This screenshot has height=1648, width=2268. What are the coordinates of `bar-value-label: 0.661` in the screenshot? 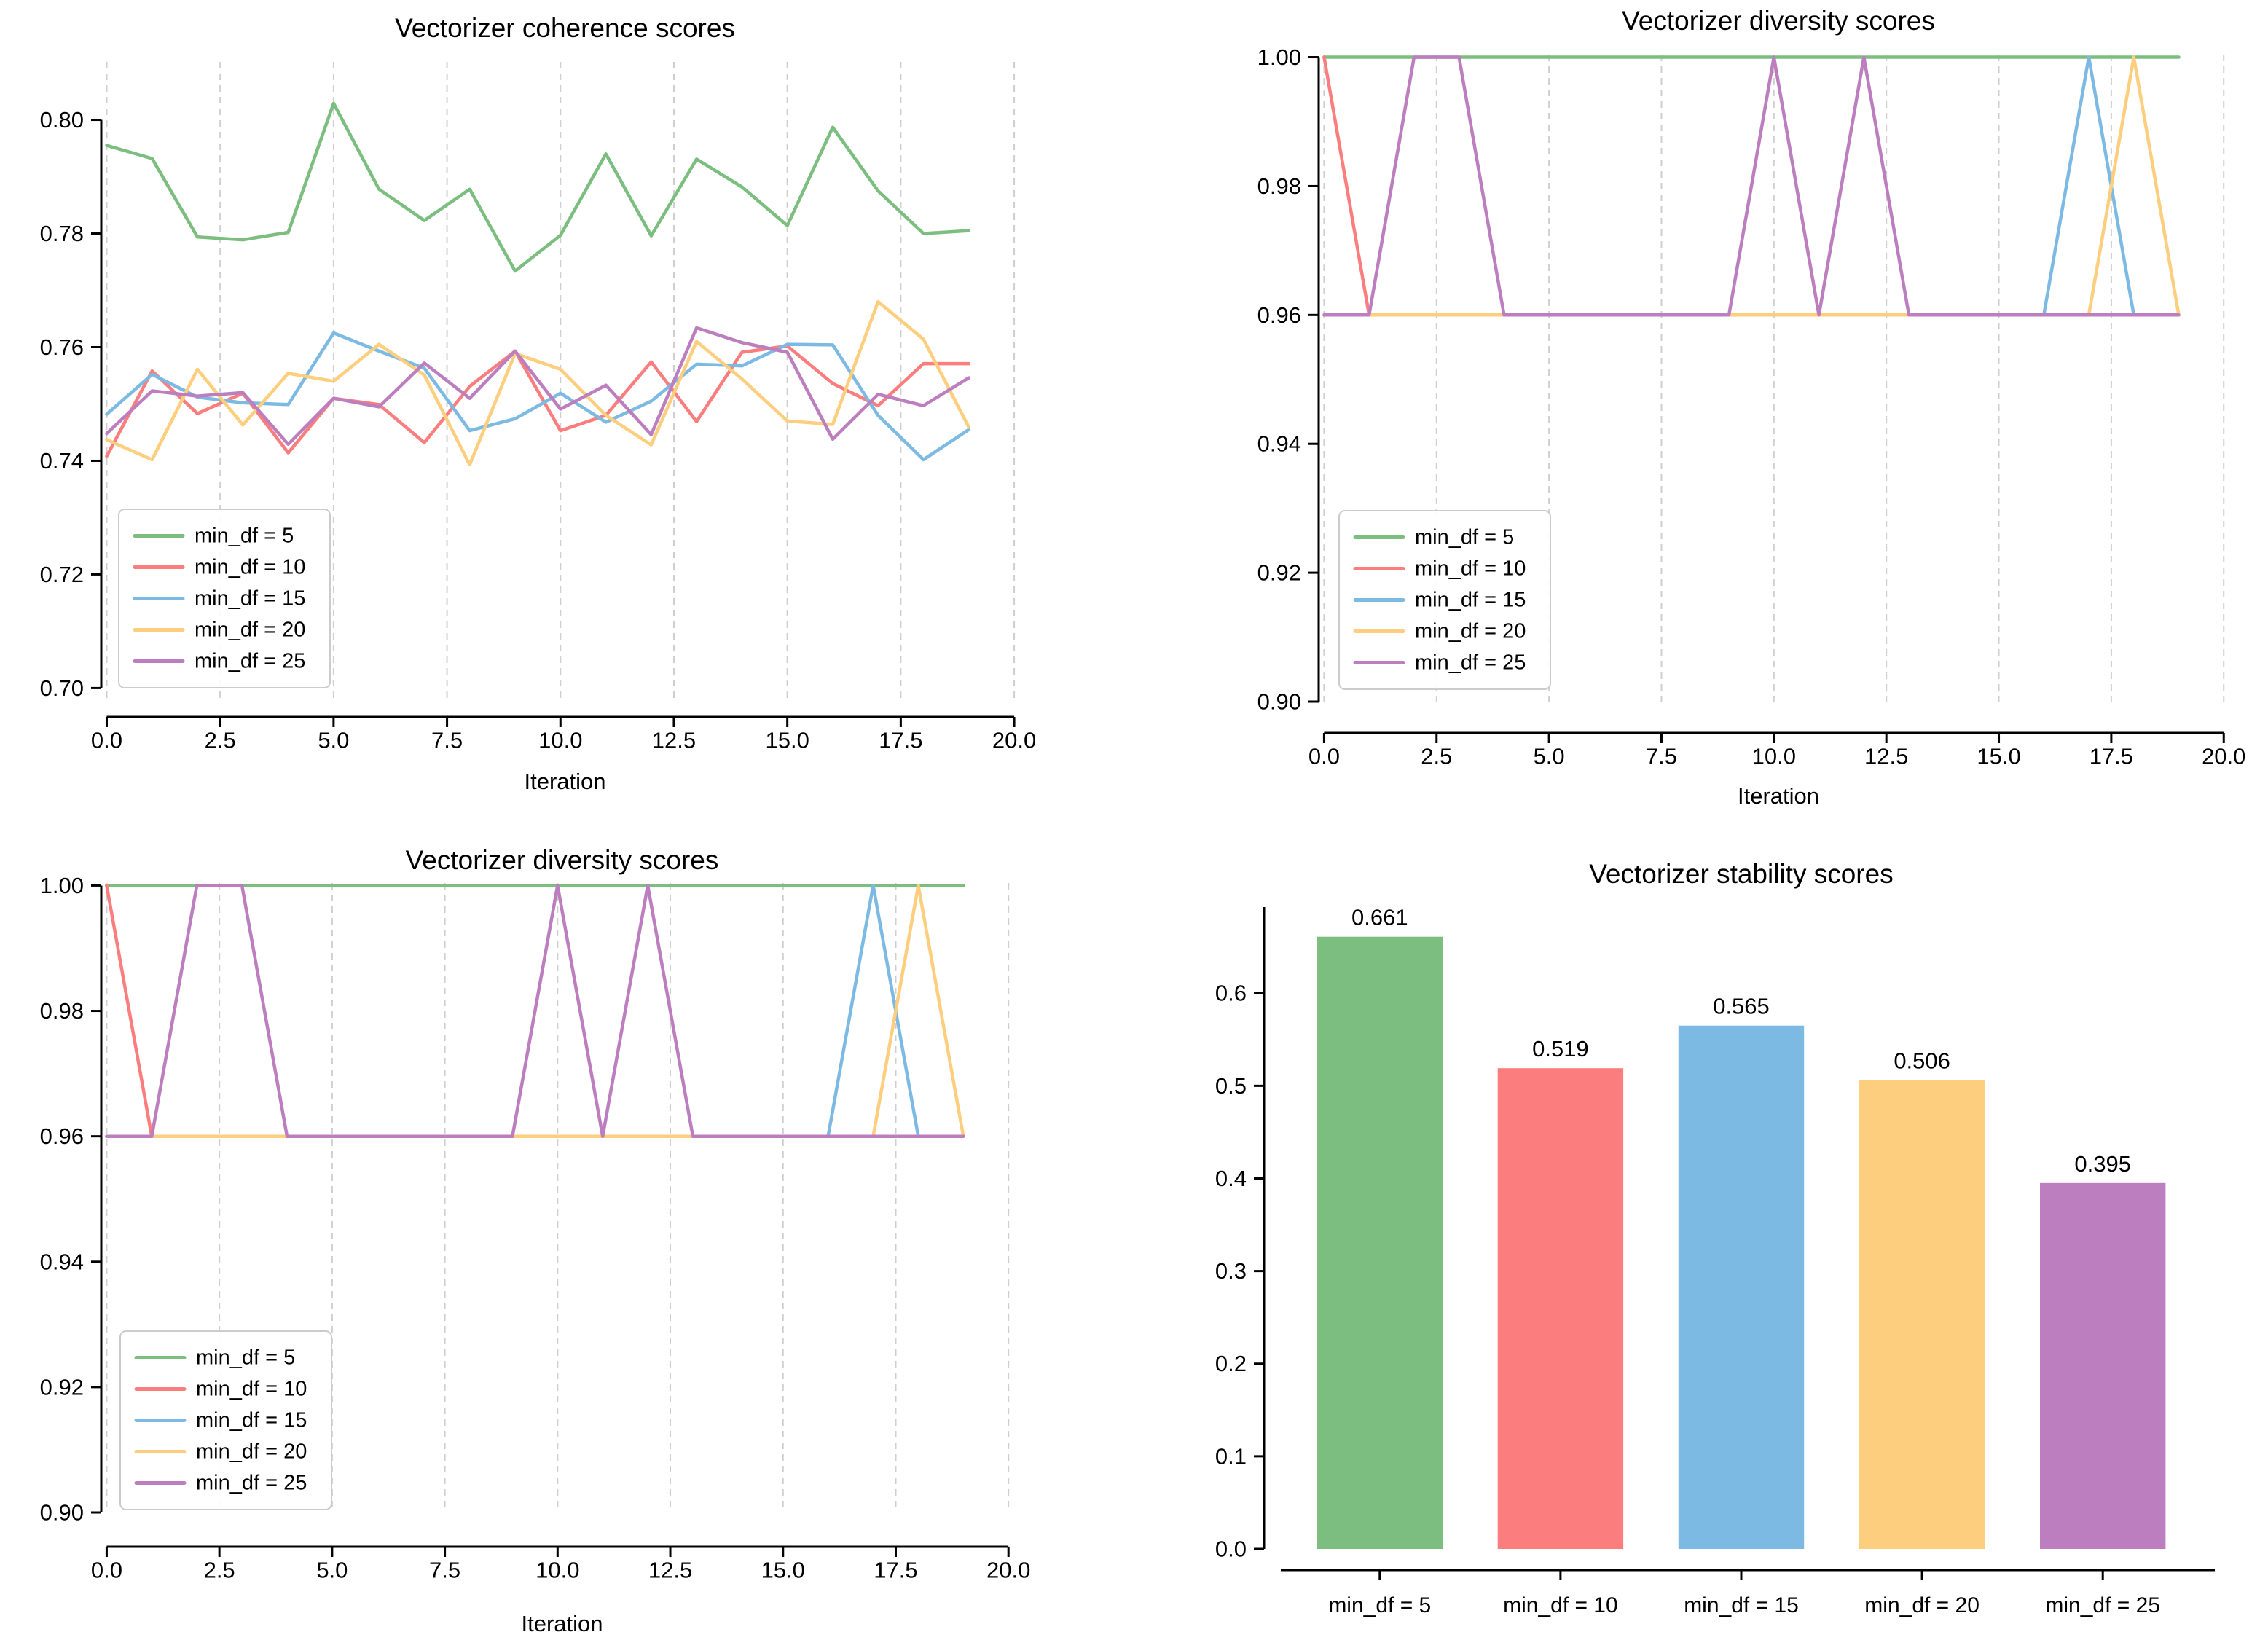 It's located at (1379, 917).